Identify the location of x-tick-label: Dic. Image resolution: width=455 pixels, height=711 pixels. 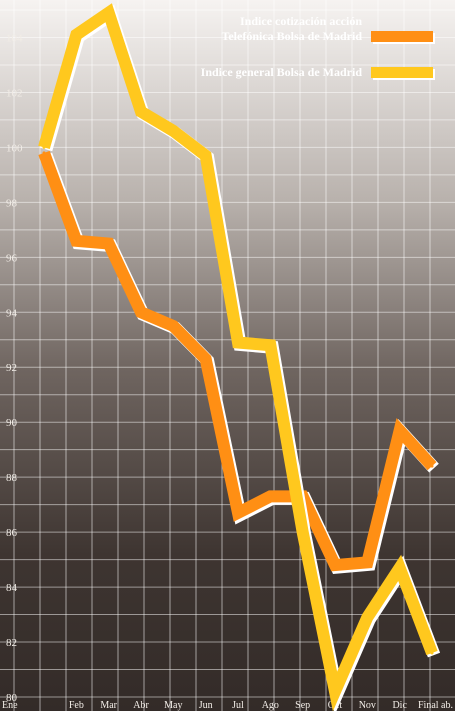
(399, 705).